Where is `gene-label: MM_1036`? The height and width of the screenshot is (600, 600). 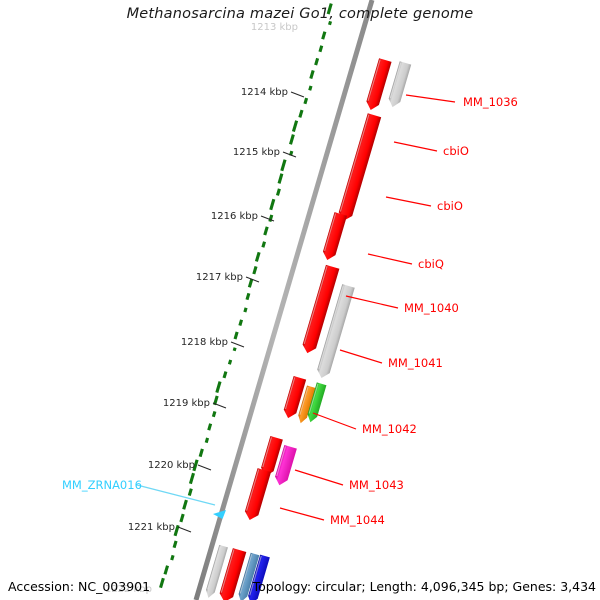 gene-label: MM_1036 is located at coordinates (490, 102).